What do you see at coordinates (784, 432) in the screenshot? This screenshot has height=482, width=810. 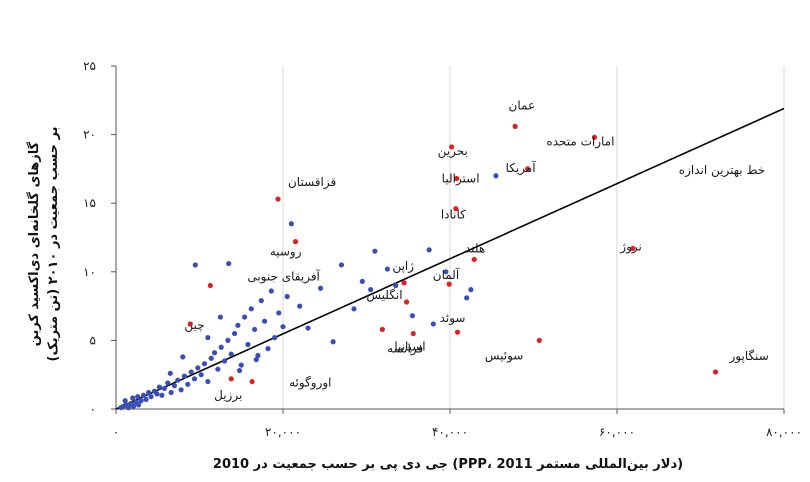 I see `x-tick-label: ۸۰,۰۰۰` at bounding box center [784, 432].